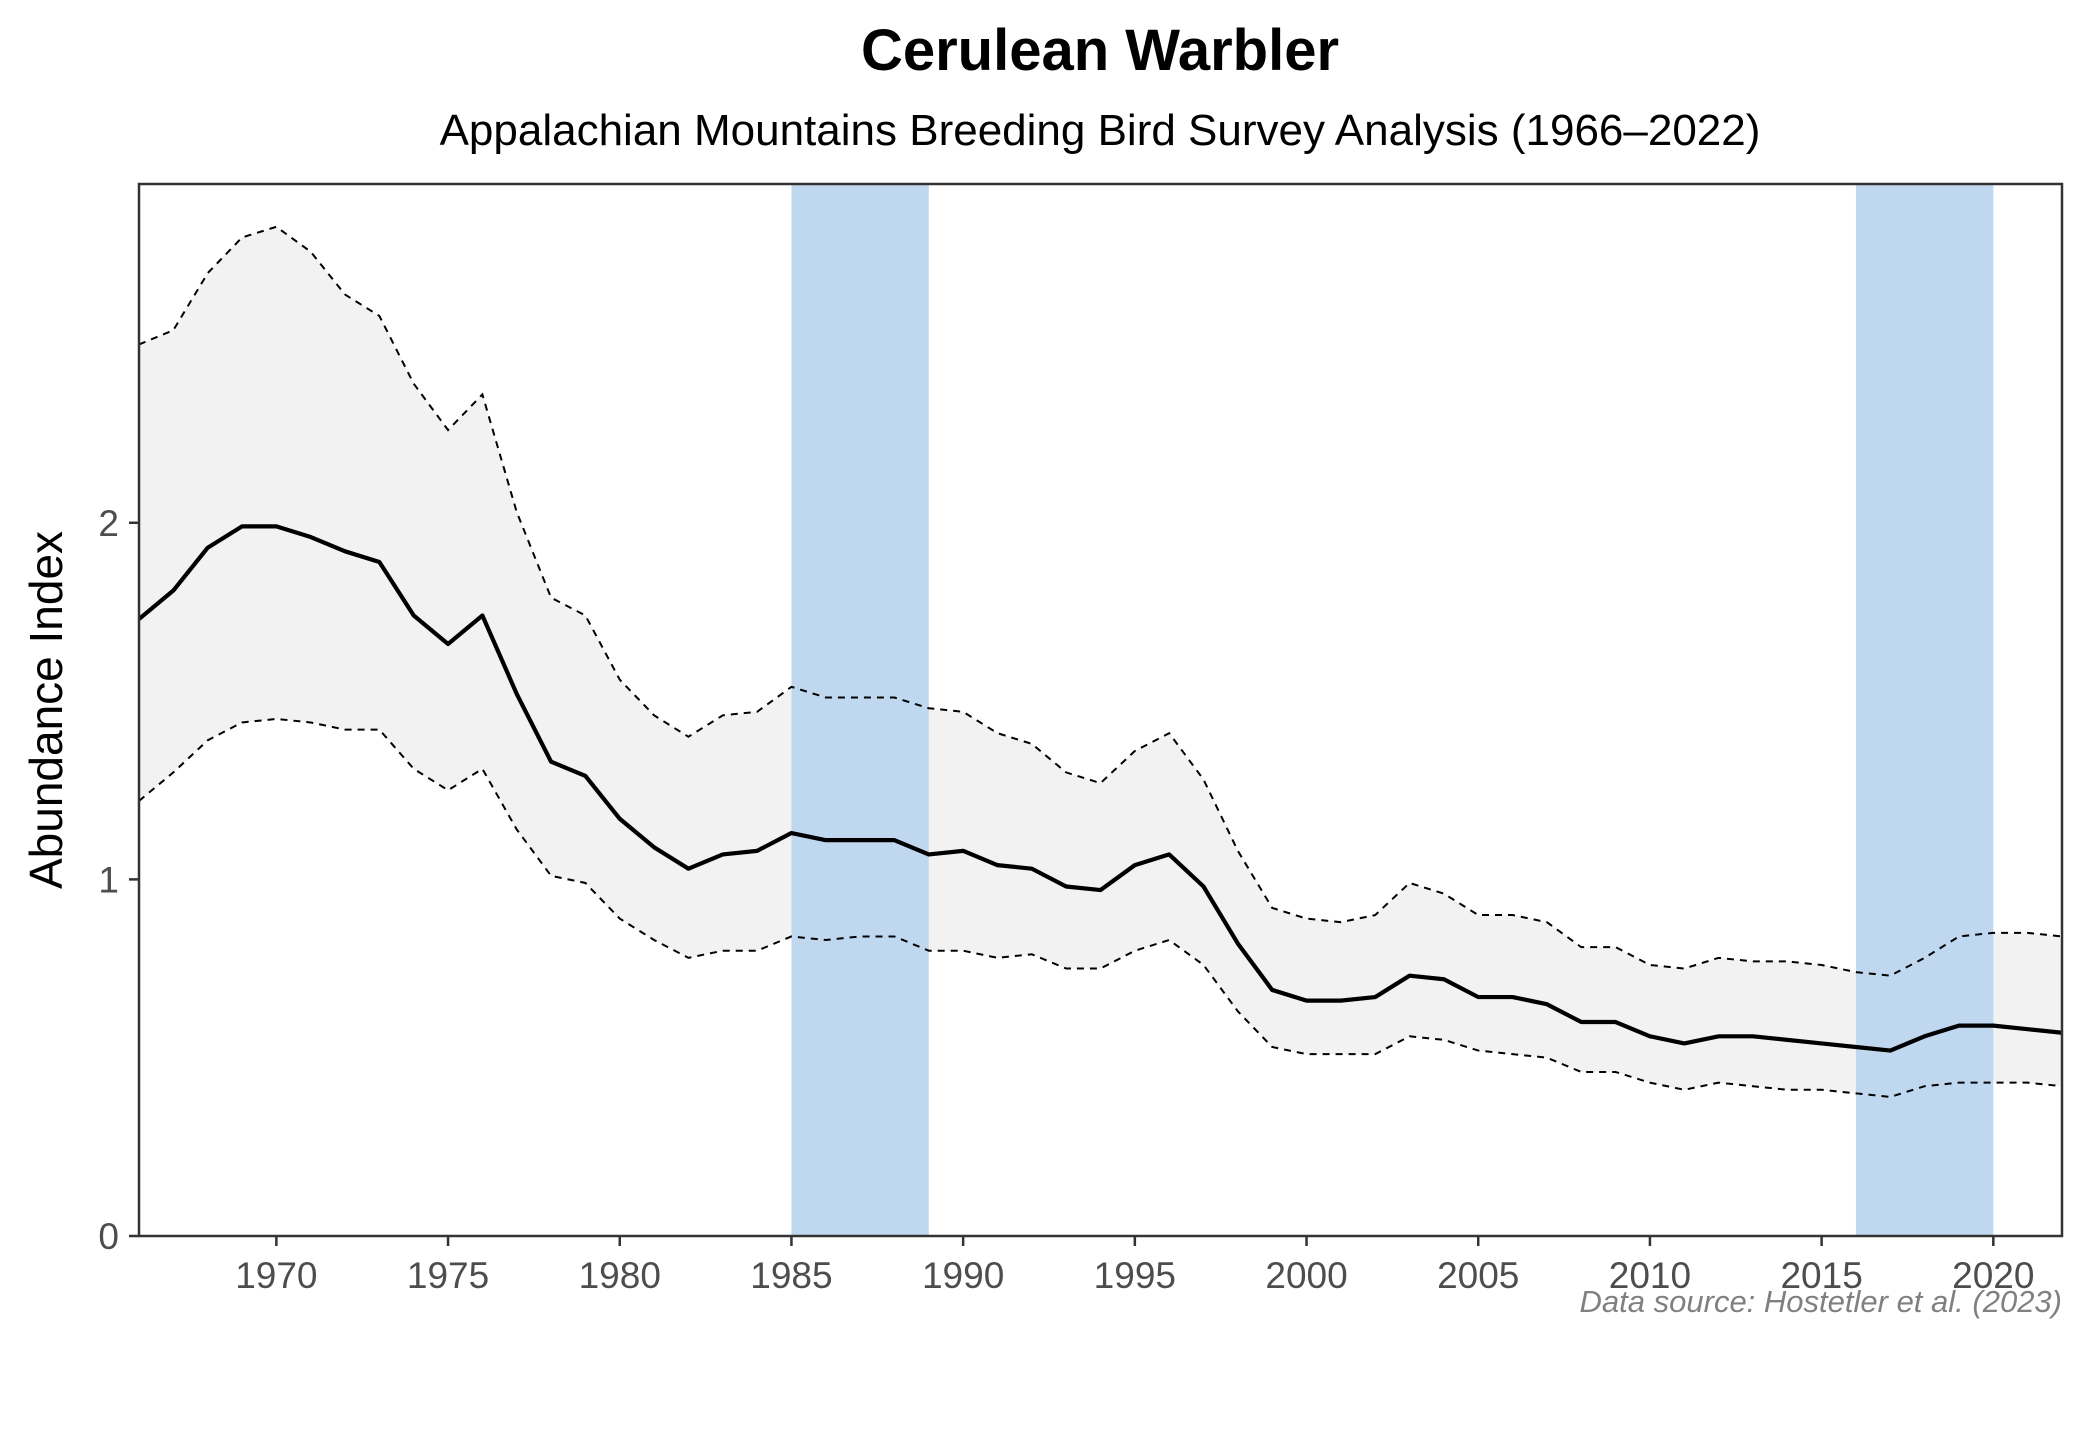 This screenshot has width=2080, height=1440. What do you see at coordinates (1478, 1275) in the screenshot?
I see `x-tick-label: 2005` at bounding box center [1478, 1275].